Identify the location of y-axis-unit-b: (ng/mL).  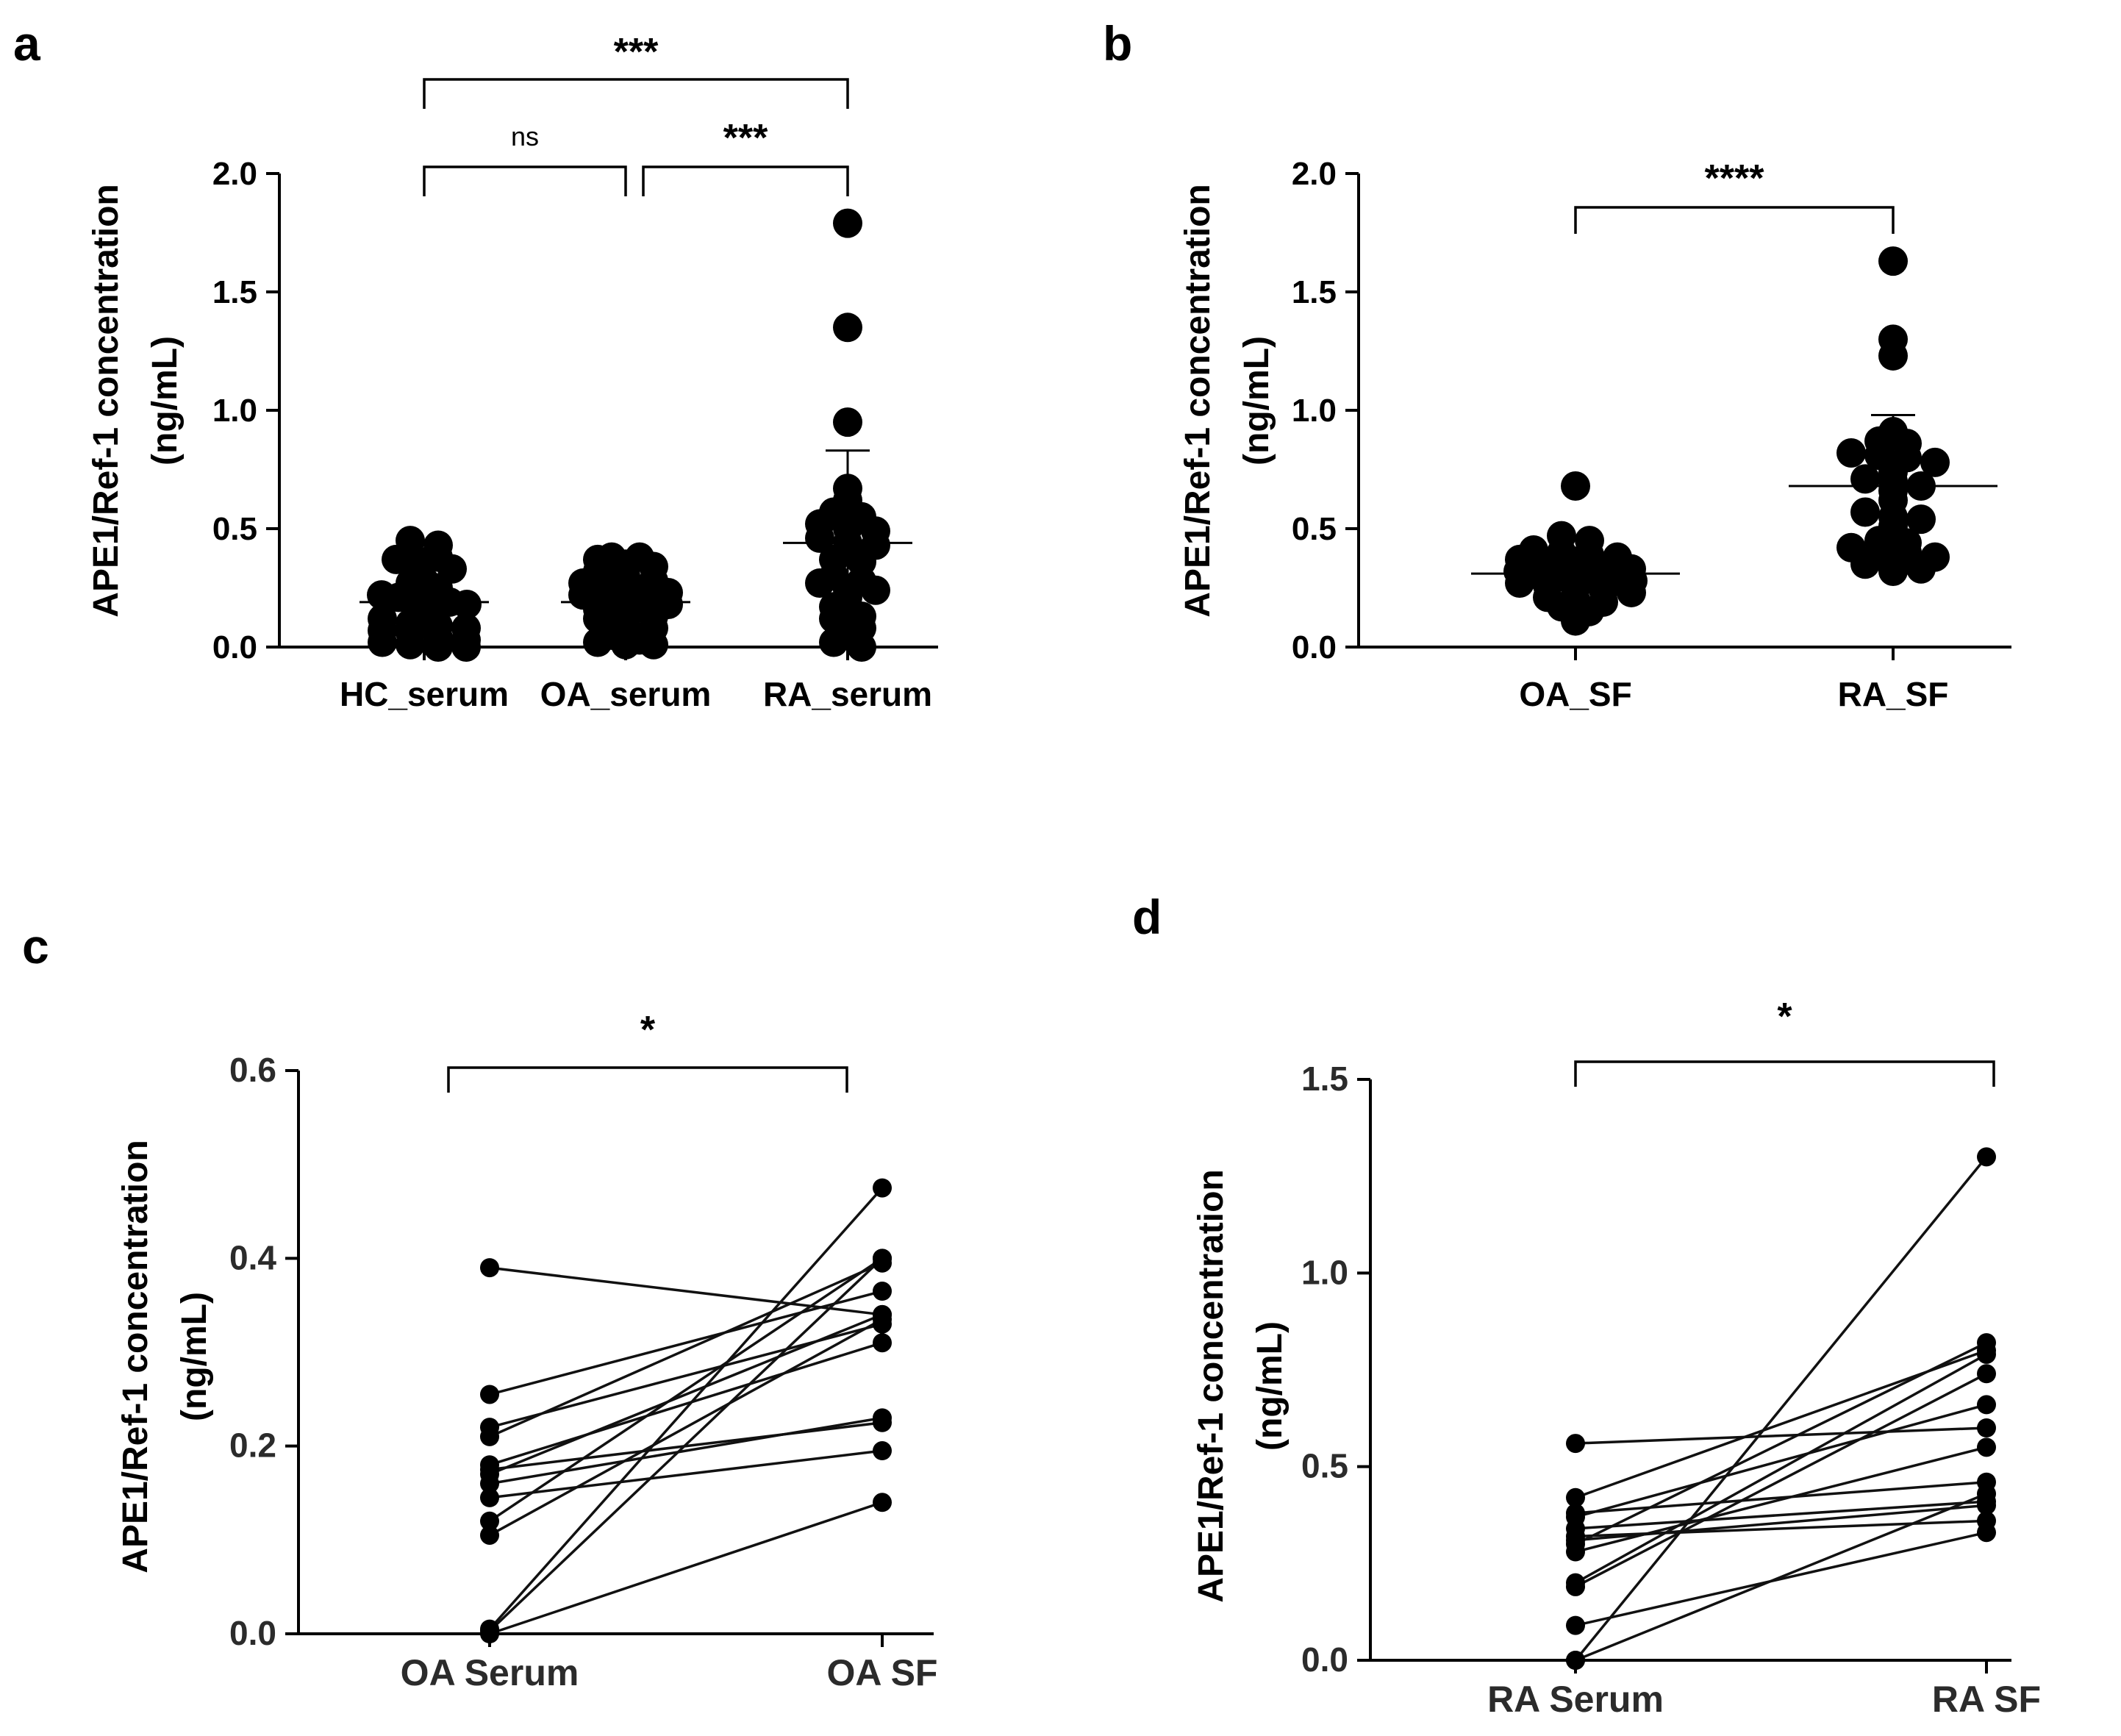
(1256, 400).